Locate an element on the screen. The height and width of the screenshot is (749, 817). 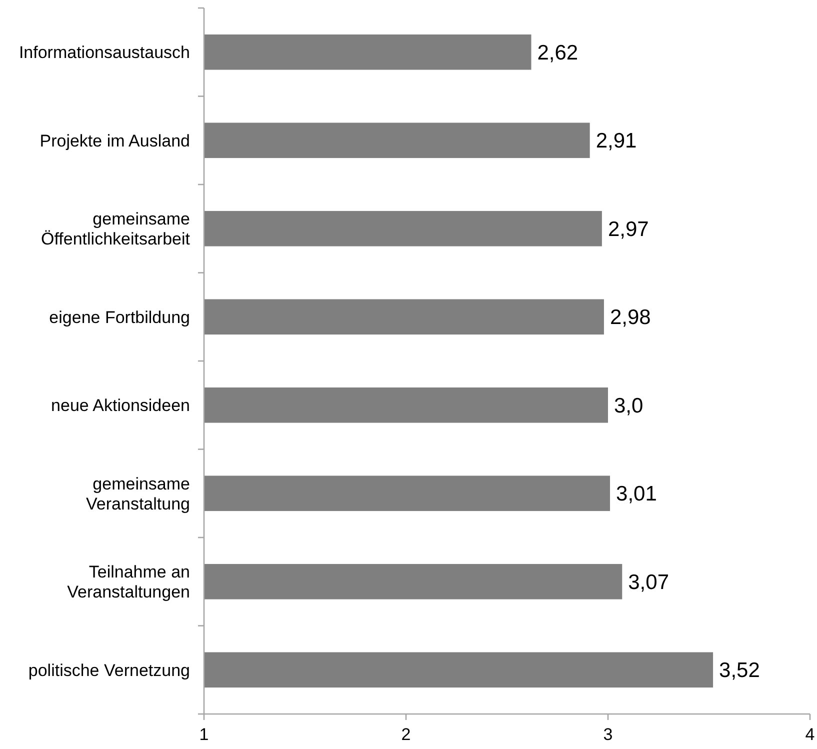
x-tick-label: 3 is located at coordinates (608, 734).